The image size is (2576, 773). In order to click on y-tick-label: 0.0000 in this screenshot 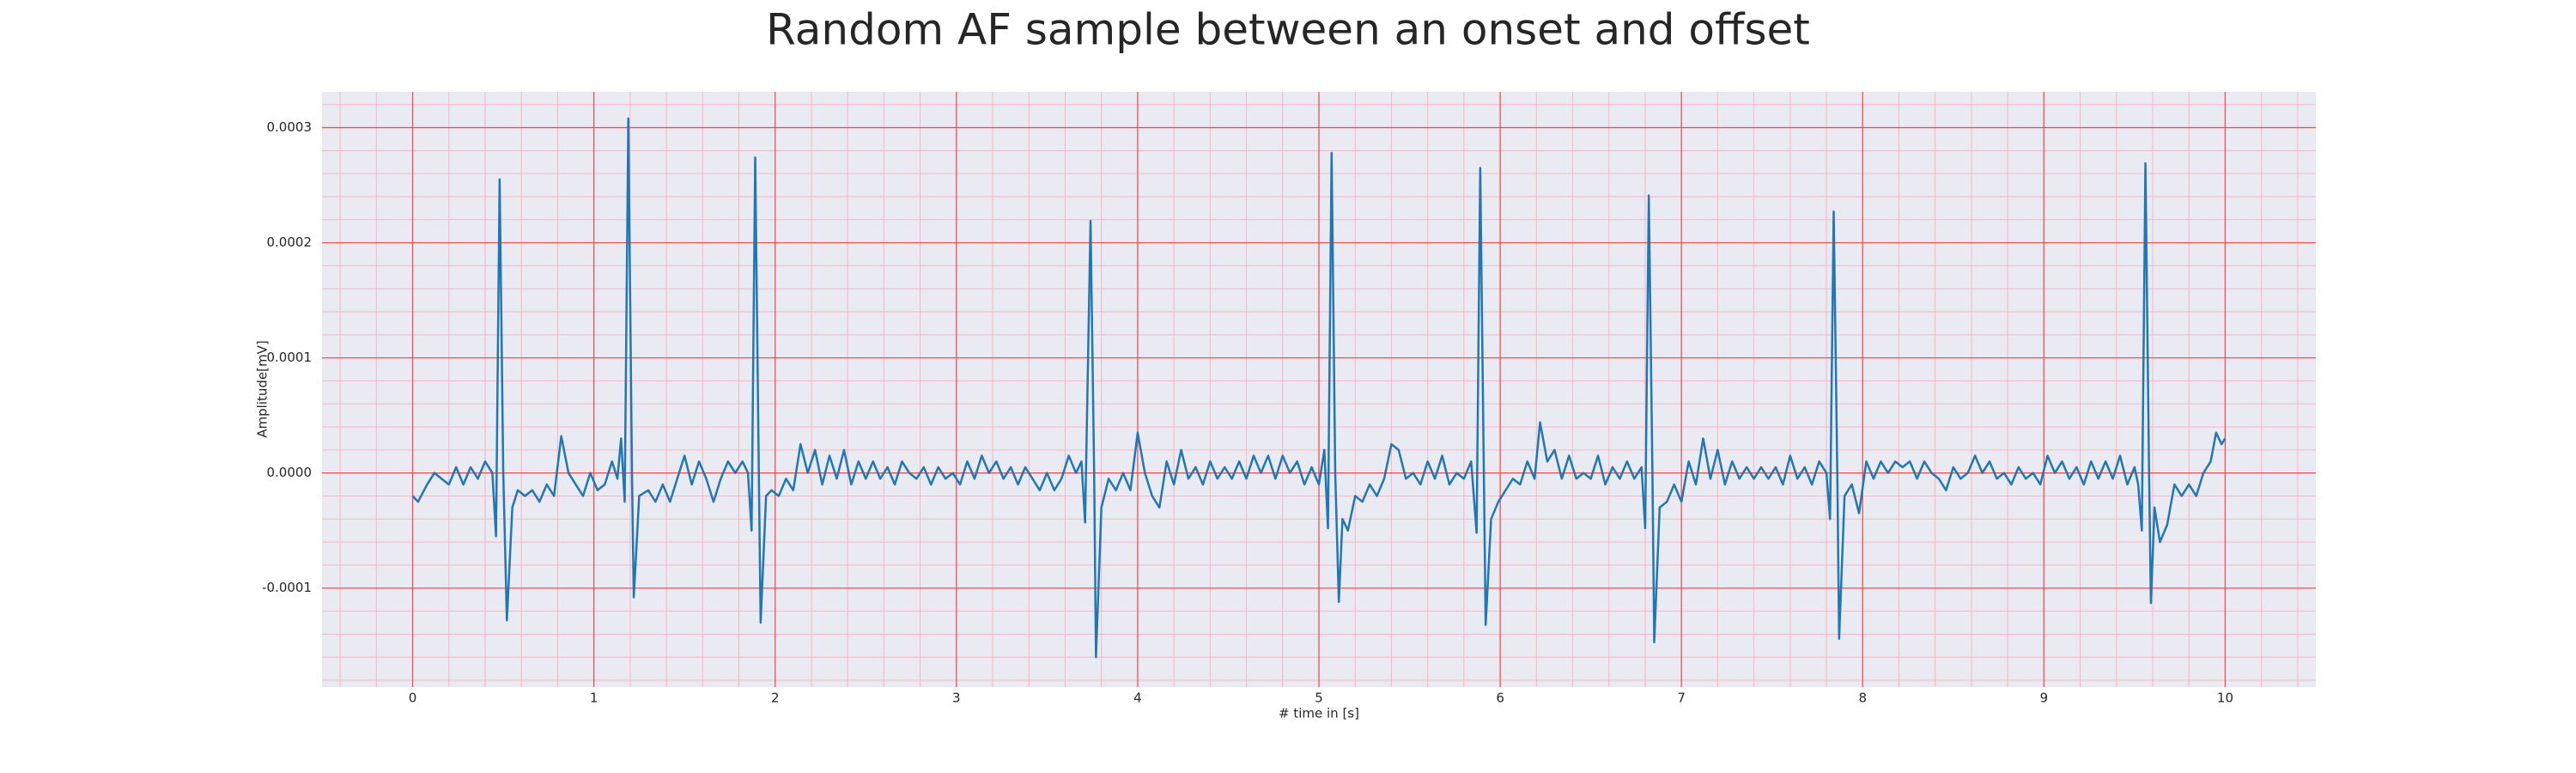, I will do `click(290, 472)`.